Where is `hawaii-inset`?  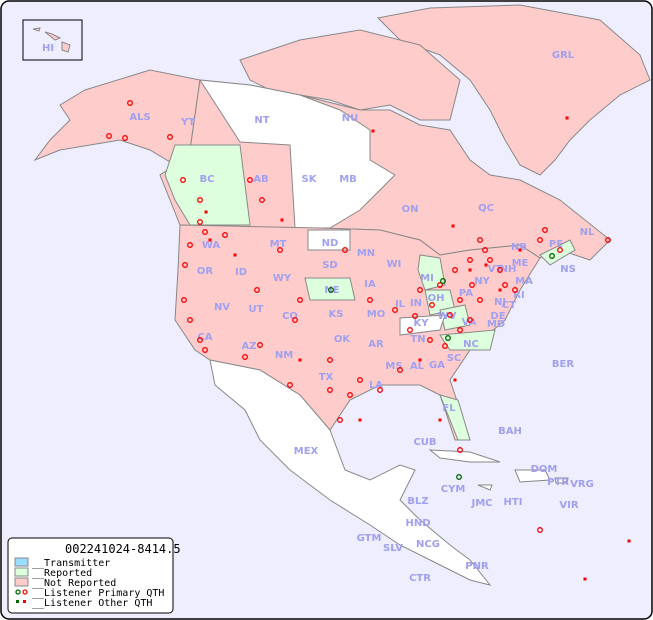
hawaii-inset is located at coordinates (52, 40).